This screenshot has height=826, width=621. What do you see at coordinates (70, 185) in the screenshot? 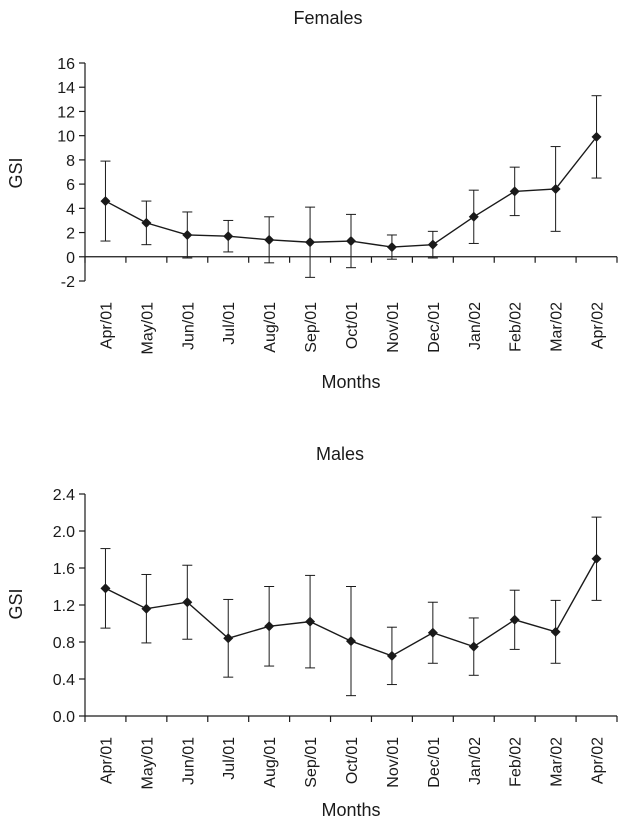
I see `y-tick-label: 6` at bounding box center [70, 185].